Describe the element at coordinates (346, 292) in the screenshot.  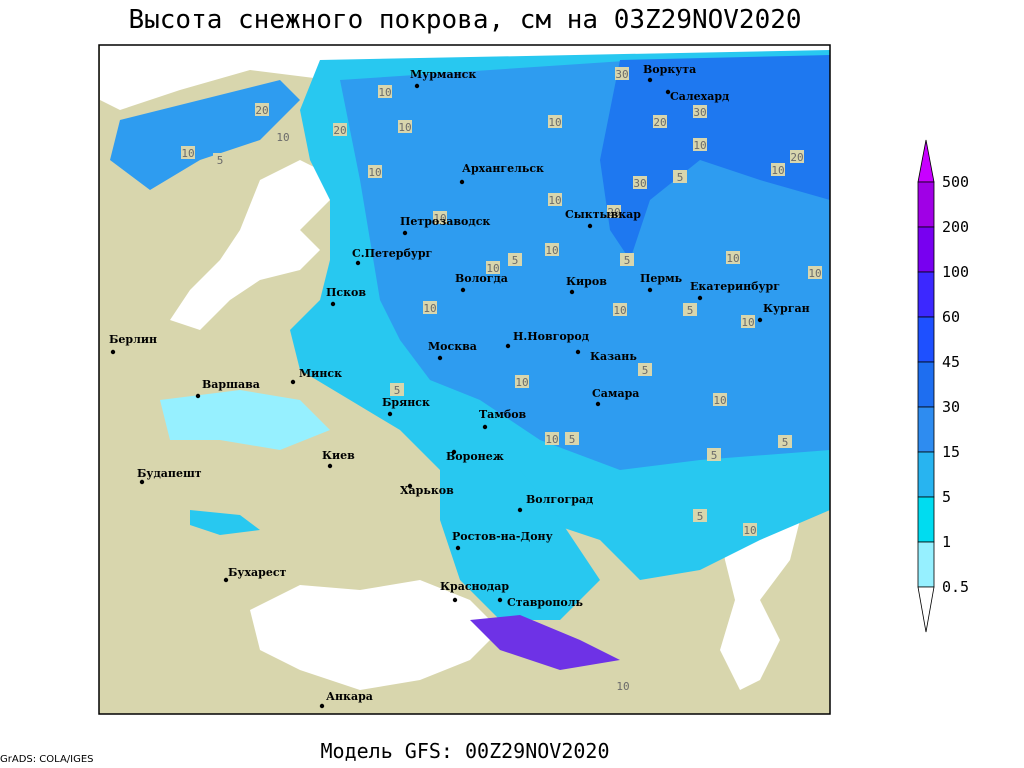
I see `city-label: Псков` at that location.